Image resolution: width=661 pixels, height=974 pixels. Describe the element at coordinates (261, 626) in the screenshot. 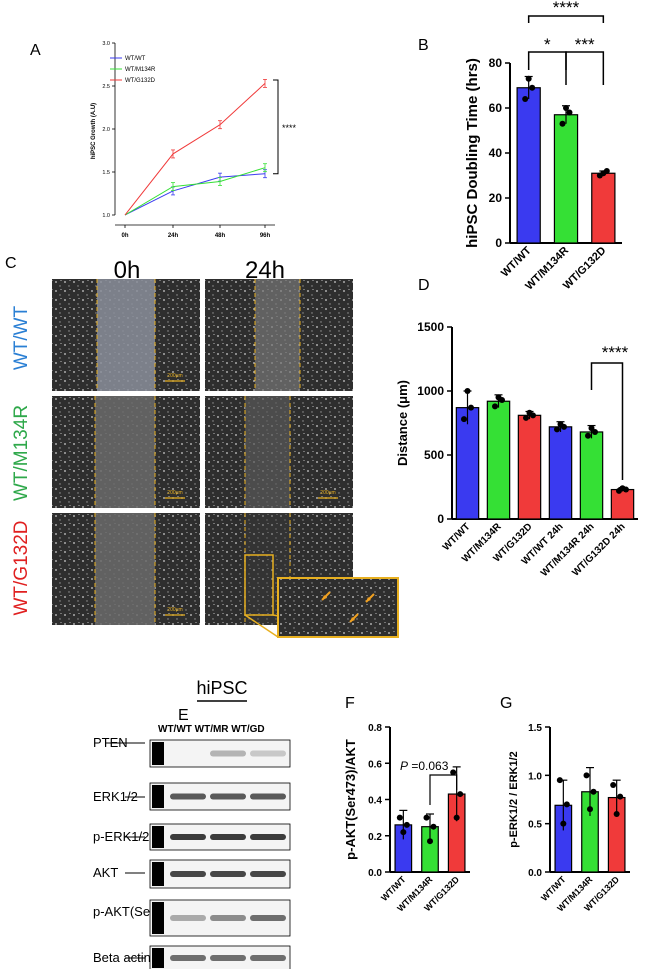

I see `inset-connector` at that location.